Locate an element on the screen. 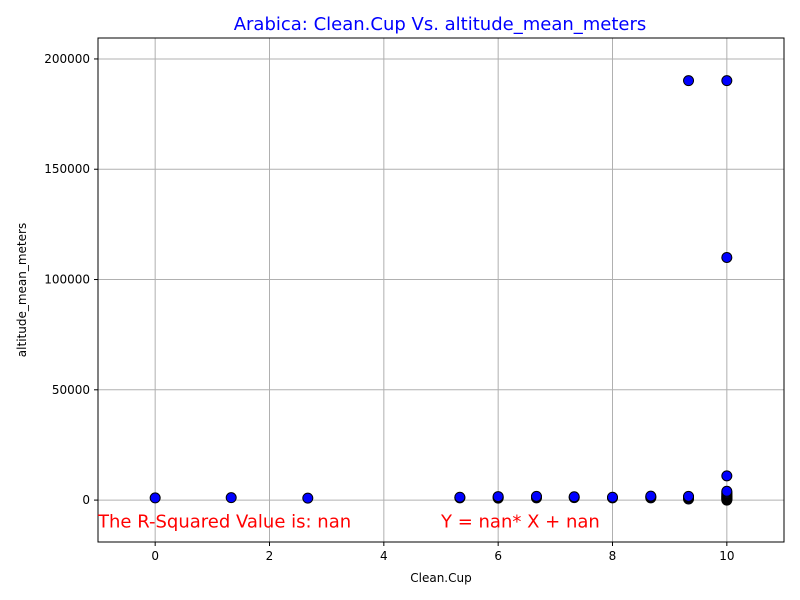  regression-annotation: Y = nan* X + nan is located at coordinates (520, 522).